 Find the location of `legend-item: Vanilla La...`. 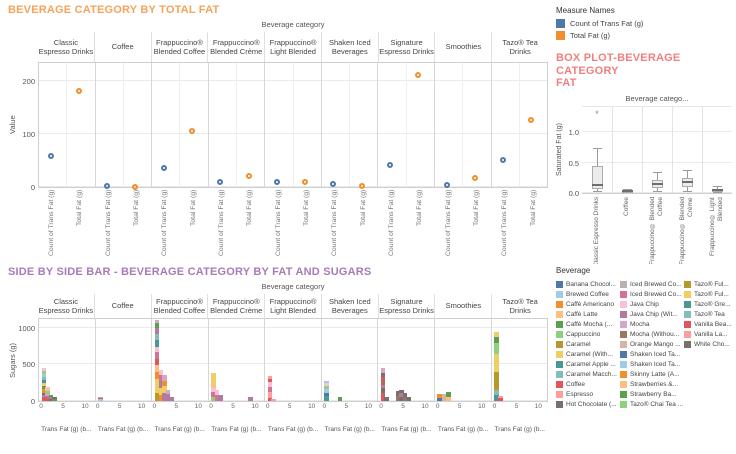

legend-item: Vanilla La... is located at coordinates (710, 334).